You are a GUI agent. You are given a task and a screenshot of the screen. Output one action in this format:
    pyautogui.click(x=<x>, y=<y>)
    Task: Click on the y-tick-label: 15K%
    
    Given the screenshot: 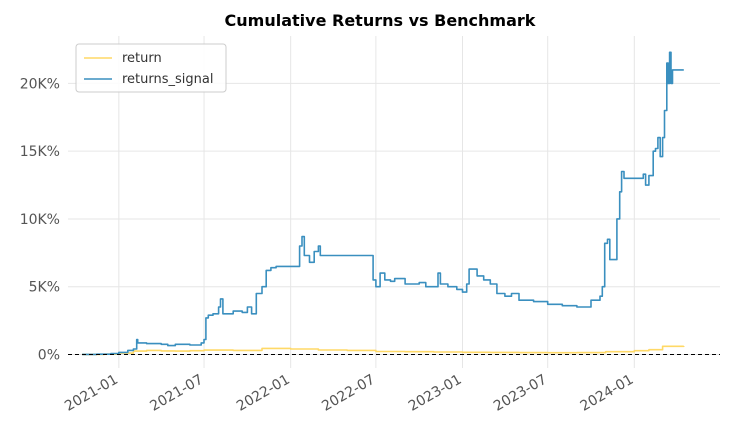 What is the action you would take?
    pyautogui.click(x=40, y=152)
    